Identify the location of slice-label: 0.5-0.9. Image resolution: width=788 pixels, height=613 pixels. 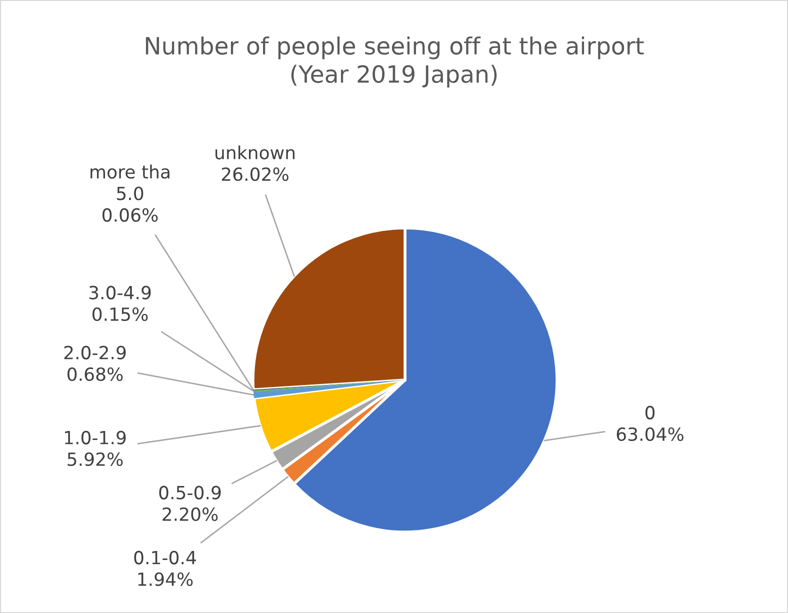
(190, 493).